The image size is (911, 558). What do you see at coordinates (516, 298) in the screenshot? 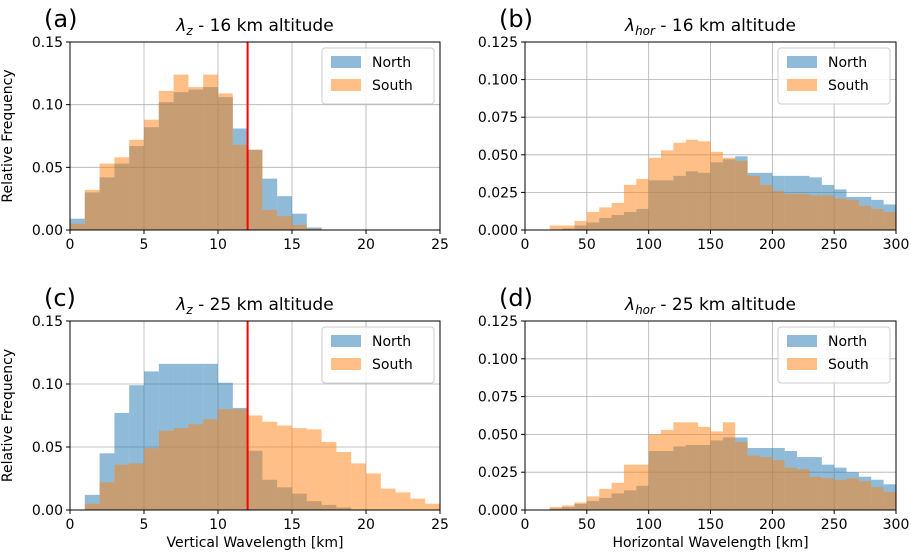
I see `panel-label: (d)` at bounding box center [516, 298].